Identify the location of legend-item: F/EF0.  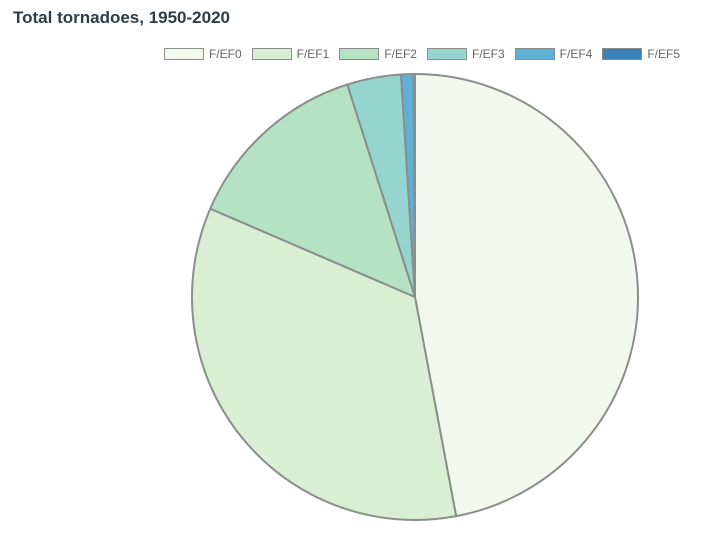
(202, 54).